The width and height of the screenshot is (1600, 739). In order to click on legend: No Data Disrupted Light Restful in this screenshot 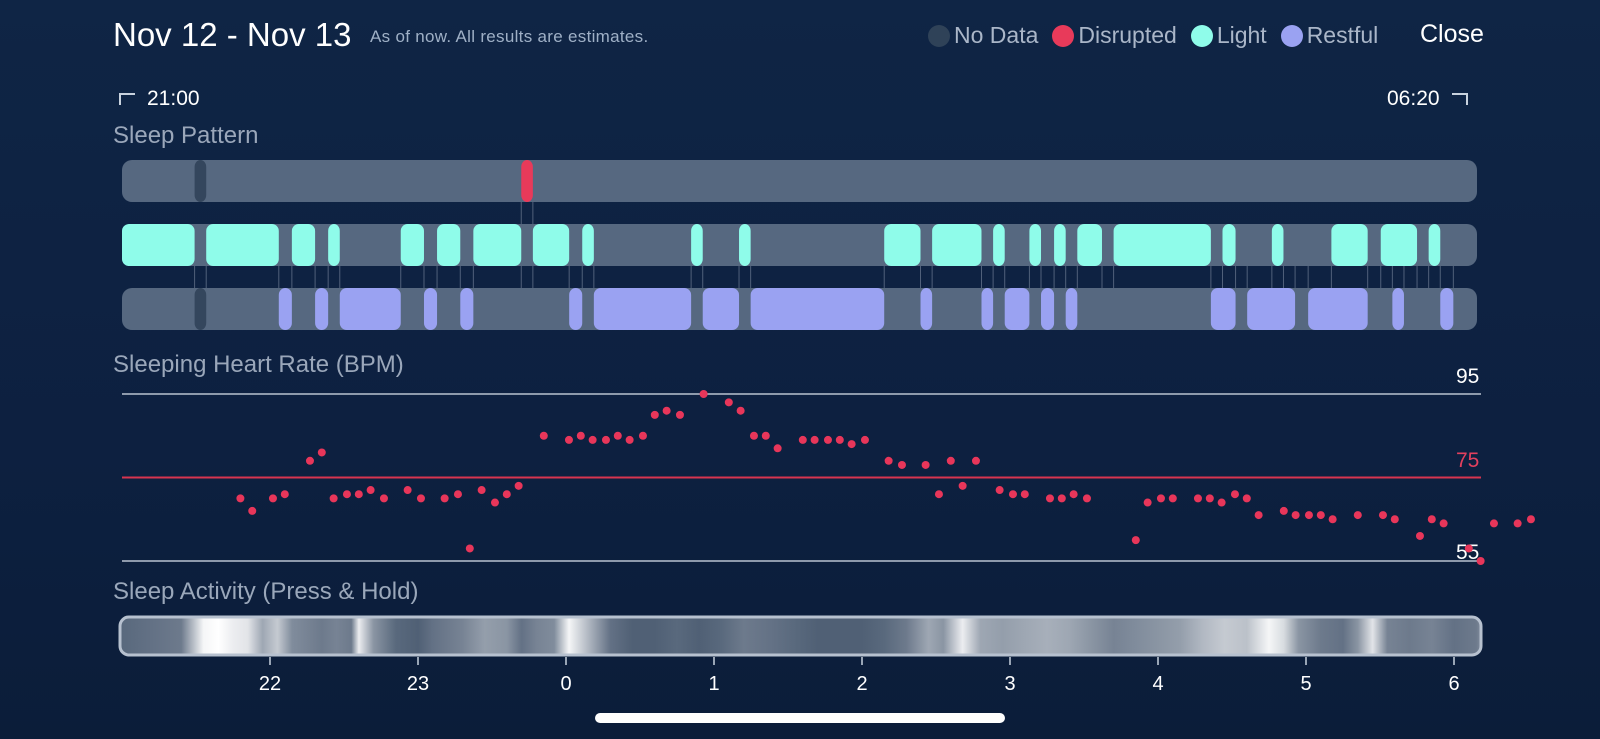, I will do `click(1160, 35)`.